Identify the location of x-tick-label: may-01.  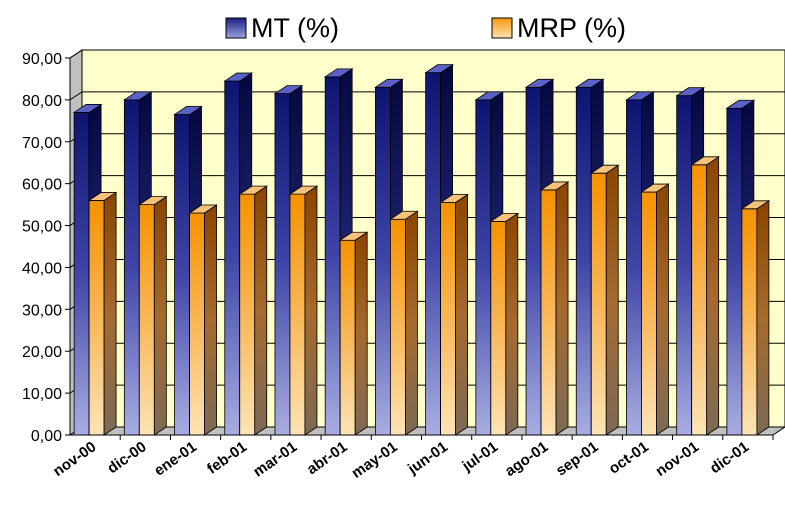
(375, 460).